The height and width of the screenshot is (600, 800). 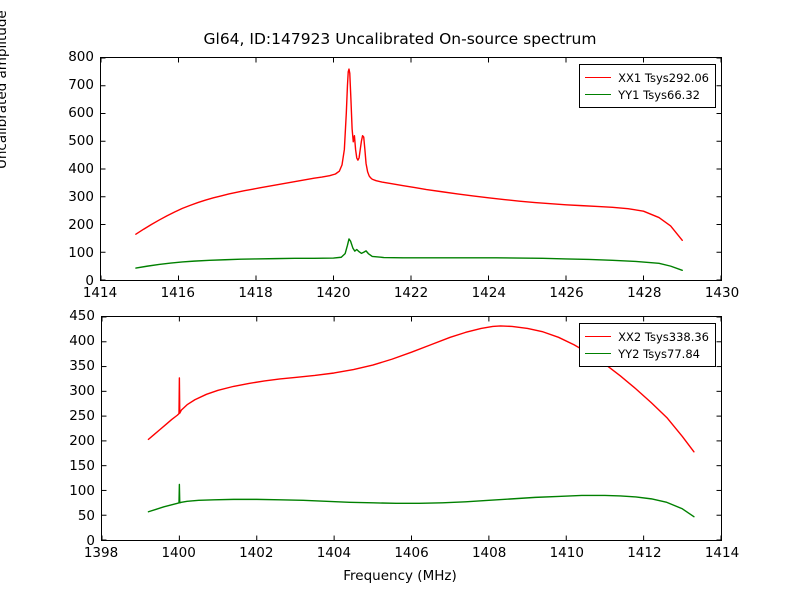 I want to click on x-tick-label: 1398, so click(x=101, y=553).